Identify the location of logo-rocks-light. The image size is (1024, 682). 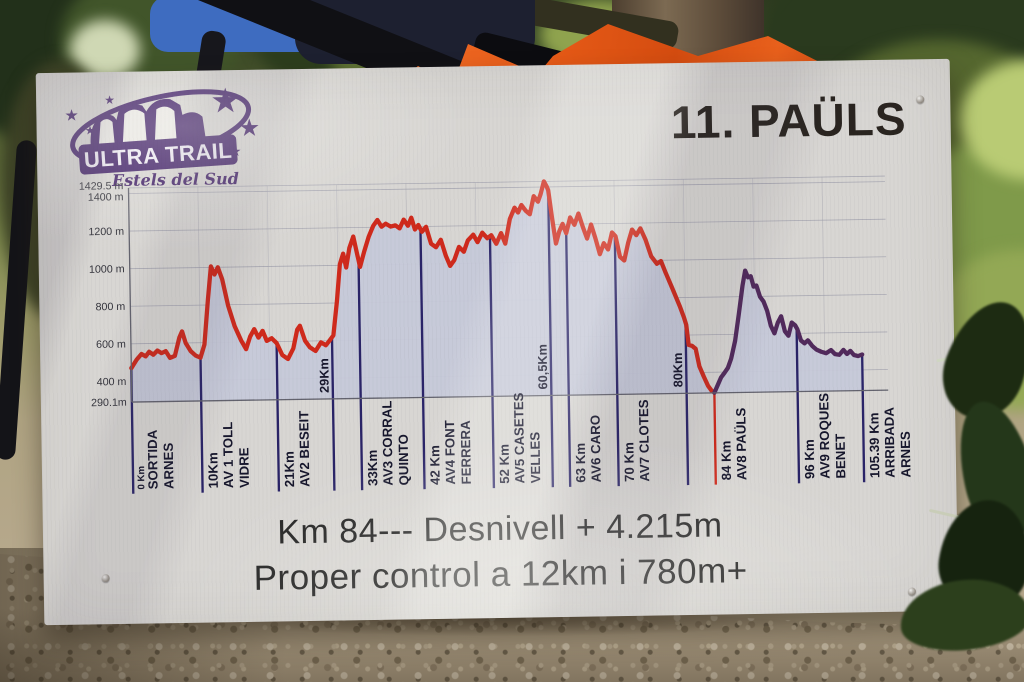
(137, 126).